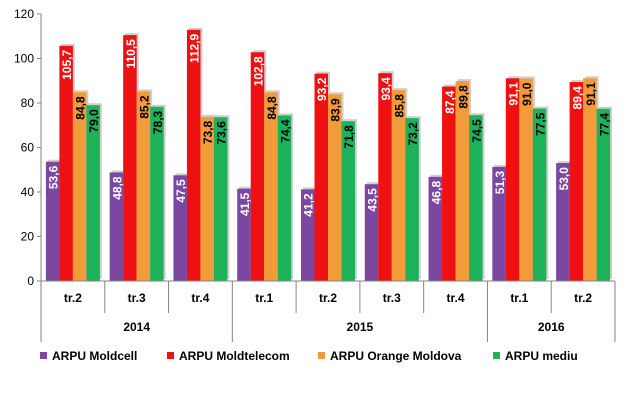 This screenshot has width=634, height=416. I want to click on bar-data-label: 51,3, so click(500, 183).